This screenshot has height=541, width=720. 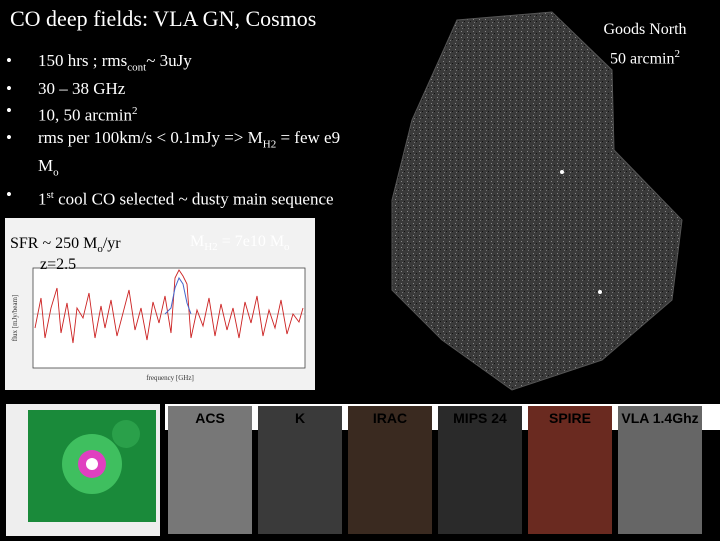 What do you see at coordinates (178, 295) in the screenshot?
I see `model-line` at bounding box center [178, 295].